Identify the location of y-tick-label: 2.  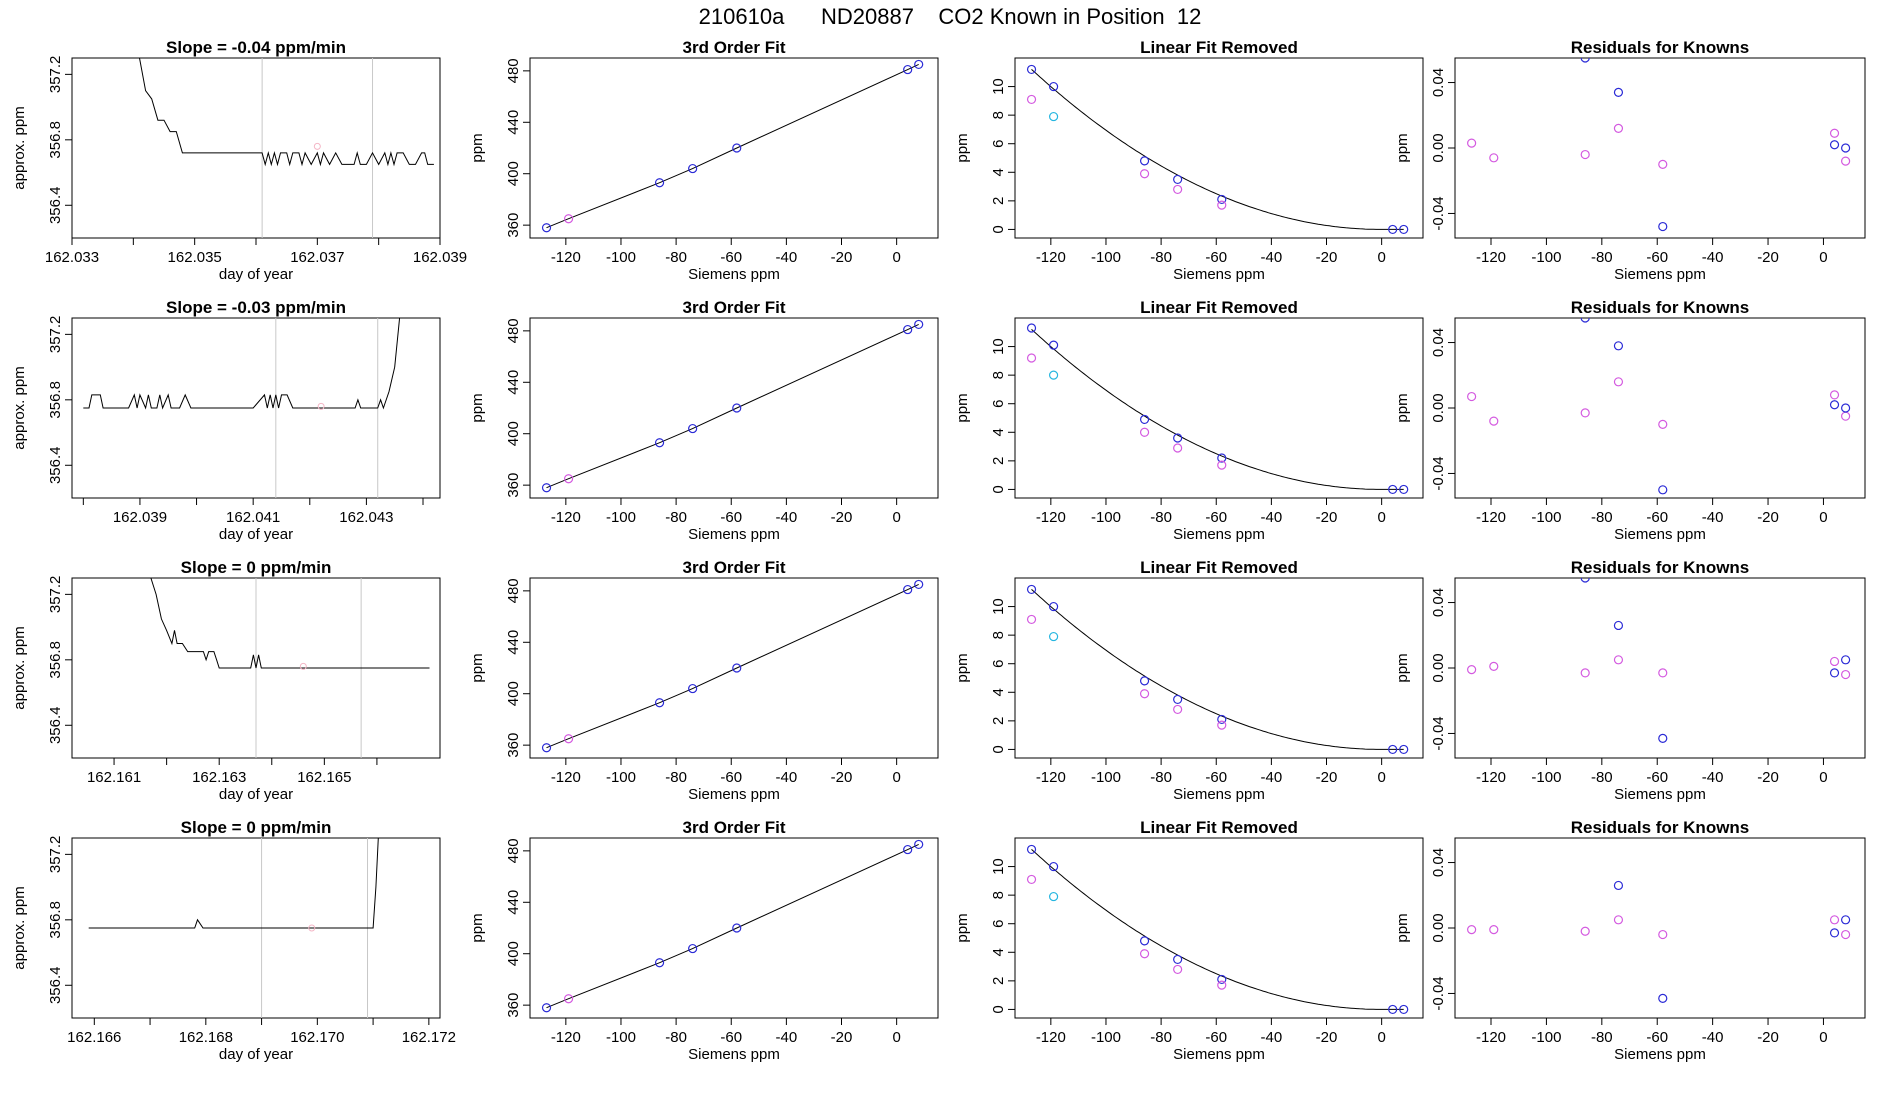
(998, 201).